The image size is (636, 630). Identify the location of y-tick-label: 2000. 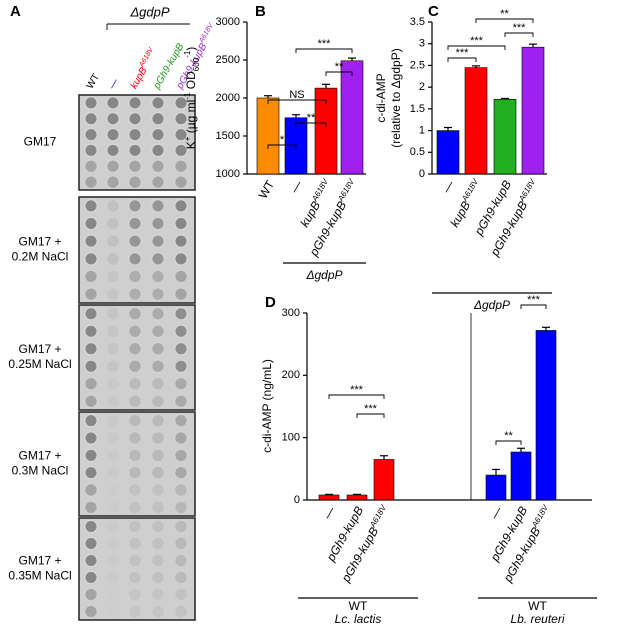
(228, 98).